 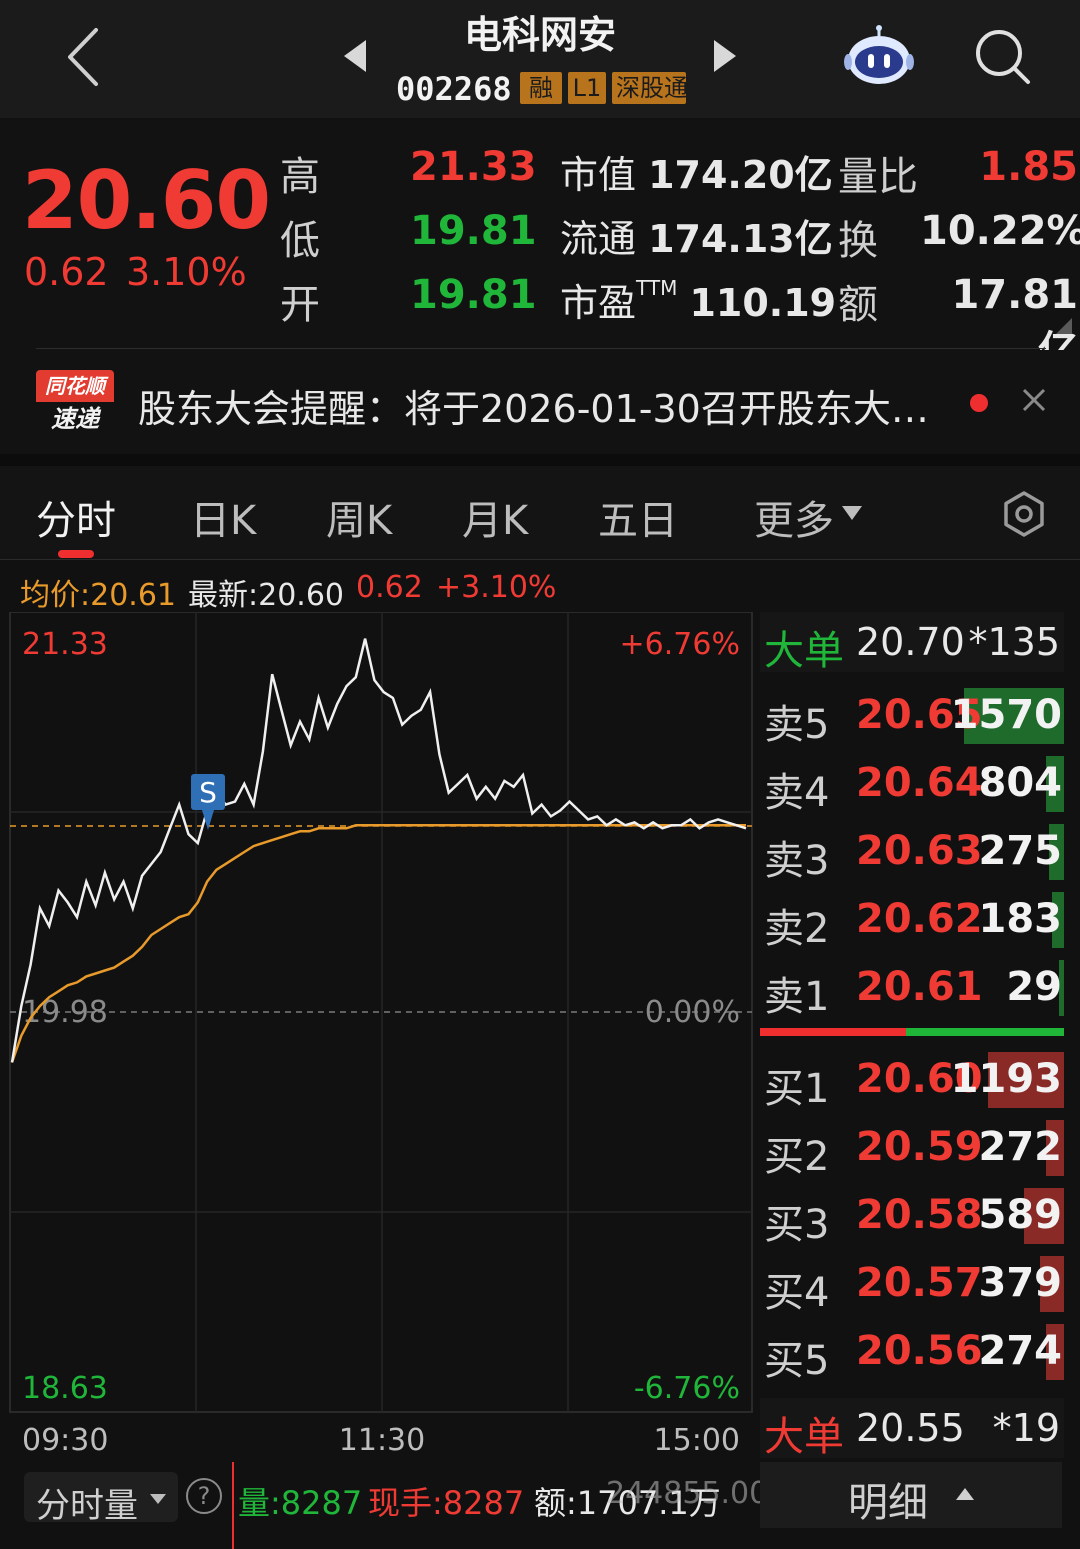 I want to click on tab-five-day: 五日, so click(x=638, y=521).